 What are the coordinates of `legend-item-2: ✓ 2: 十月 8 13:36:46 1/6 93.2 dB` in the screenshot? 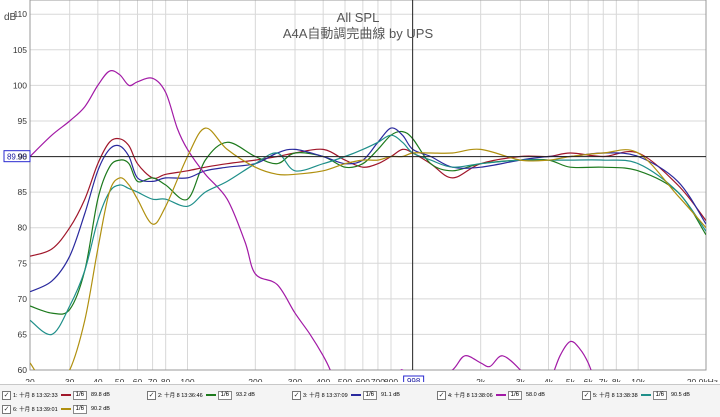 It's located at (219, 395).